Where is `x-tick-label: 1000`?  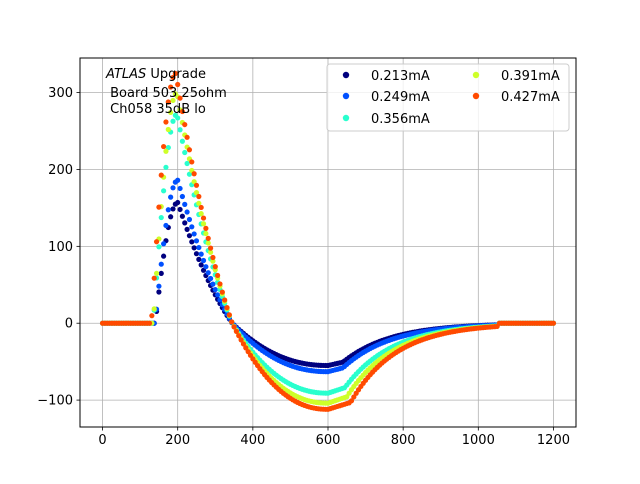
x-tick-label: 1000 is located at coordinates (478, 440).